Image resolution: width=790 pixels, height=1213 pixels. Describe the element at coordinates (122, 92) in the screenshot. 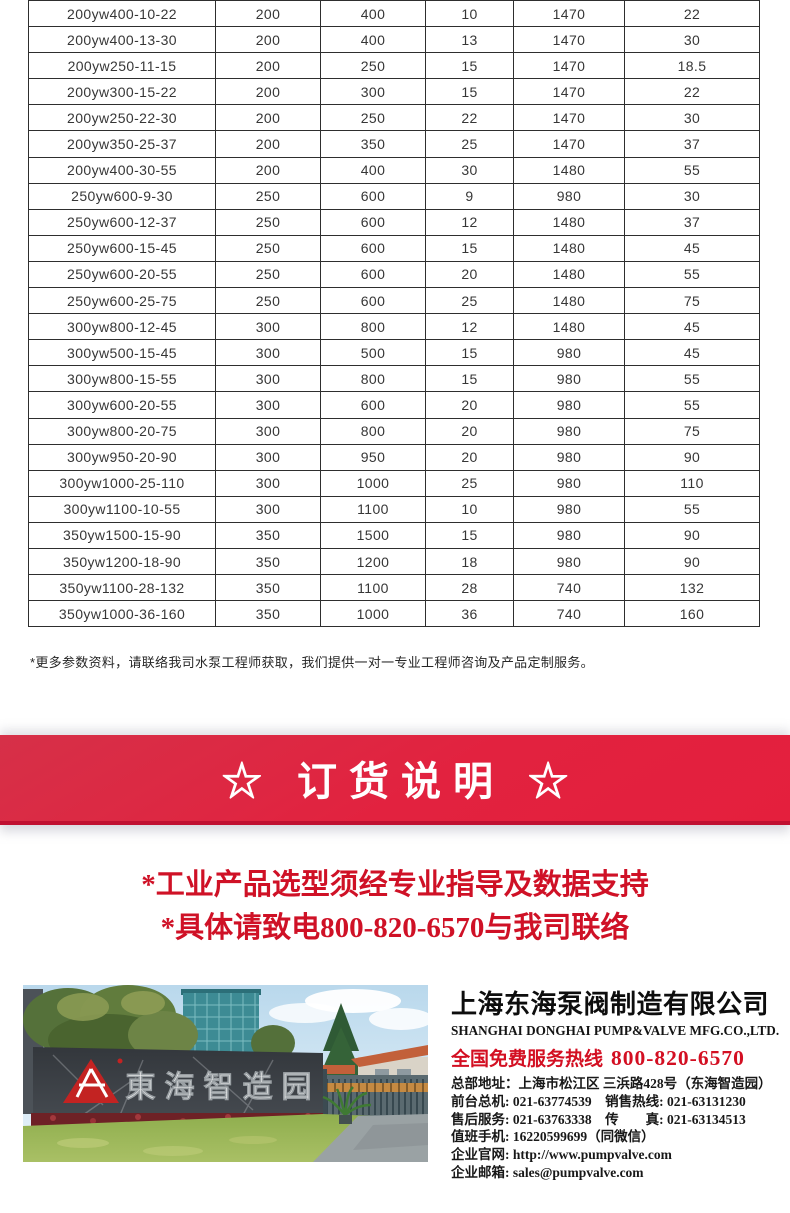

I see `table-cell: 200yw300-15-22` at that location.